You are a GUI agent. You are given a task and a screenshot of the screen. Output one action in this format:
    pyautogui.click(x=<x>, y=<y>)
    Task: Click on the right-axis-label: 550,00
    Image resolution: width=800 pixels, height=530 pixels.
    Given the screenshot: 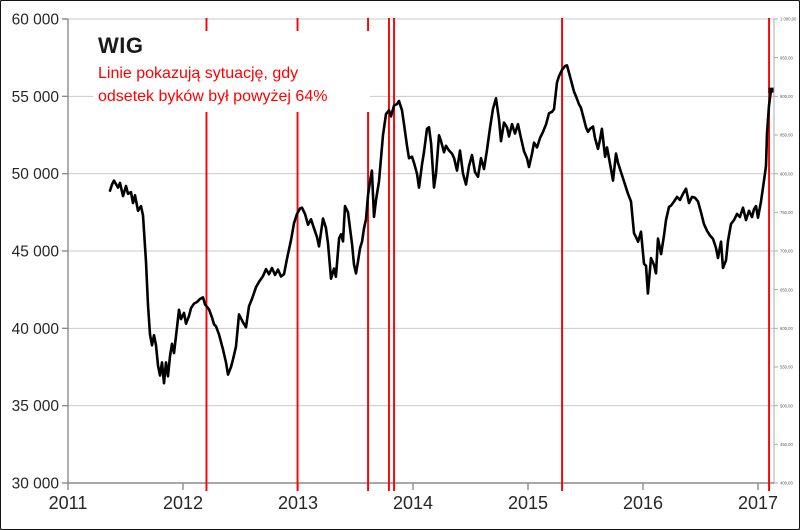 What is the action you would take?
    pyautogui.click(x=786, y=367)
    